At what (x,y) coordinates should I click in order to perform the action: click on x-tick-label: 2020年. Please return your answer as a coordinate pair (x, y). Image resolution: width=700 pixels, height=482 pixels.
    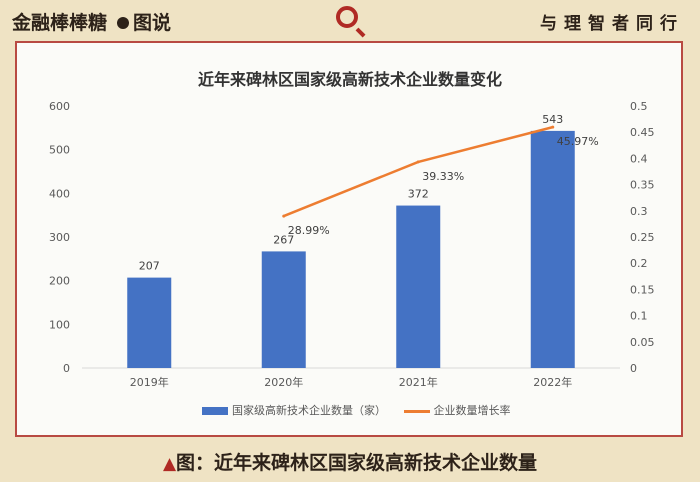
    Looking at the image, I should click on (283, 382).